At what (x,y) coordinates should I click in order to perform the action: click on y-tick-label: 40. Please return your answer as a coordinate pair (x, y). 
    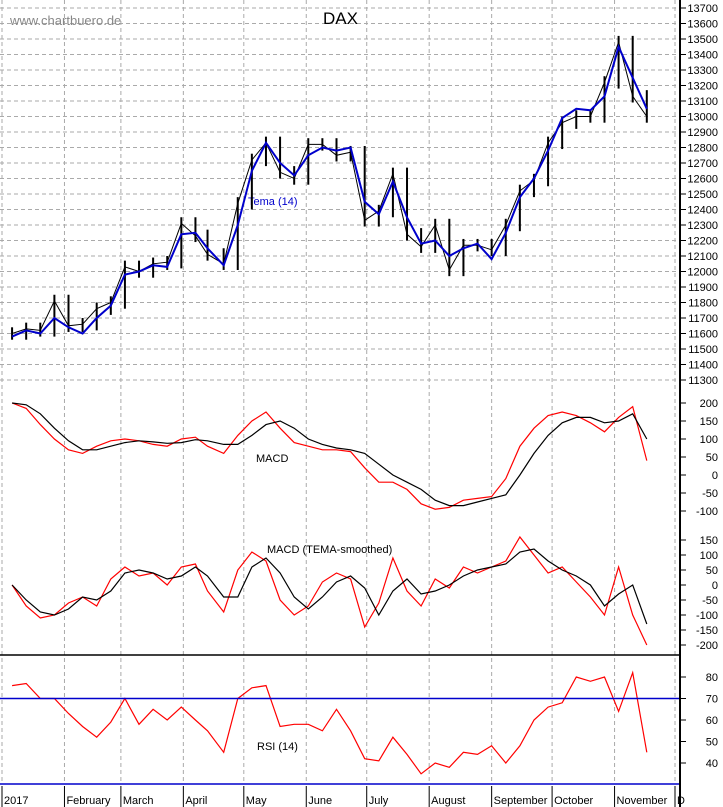
    Looking at the image, I should click on (712, 764).